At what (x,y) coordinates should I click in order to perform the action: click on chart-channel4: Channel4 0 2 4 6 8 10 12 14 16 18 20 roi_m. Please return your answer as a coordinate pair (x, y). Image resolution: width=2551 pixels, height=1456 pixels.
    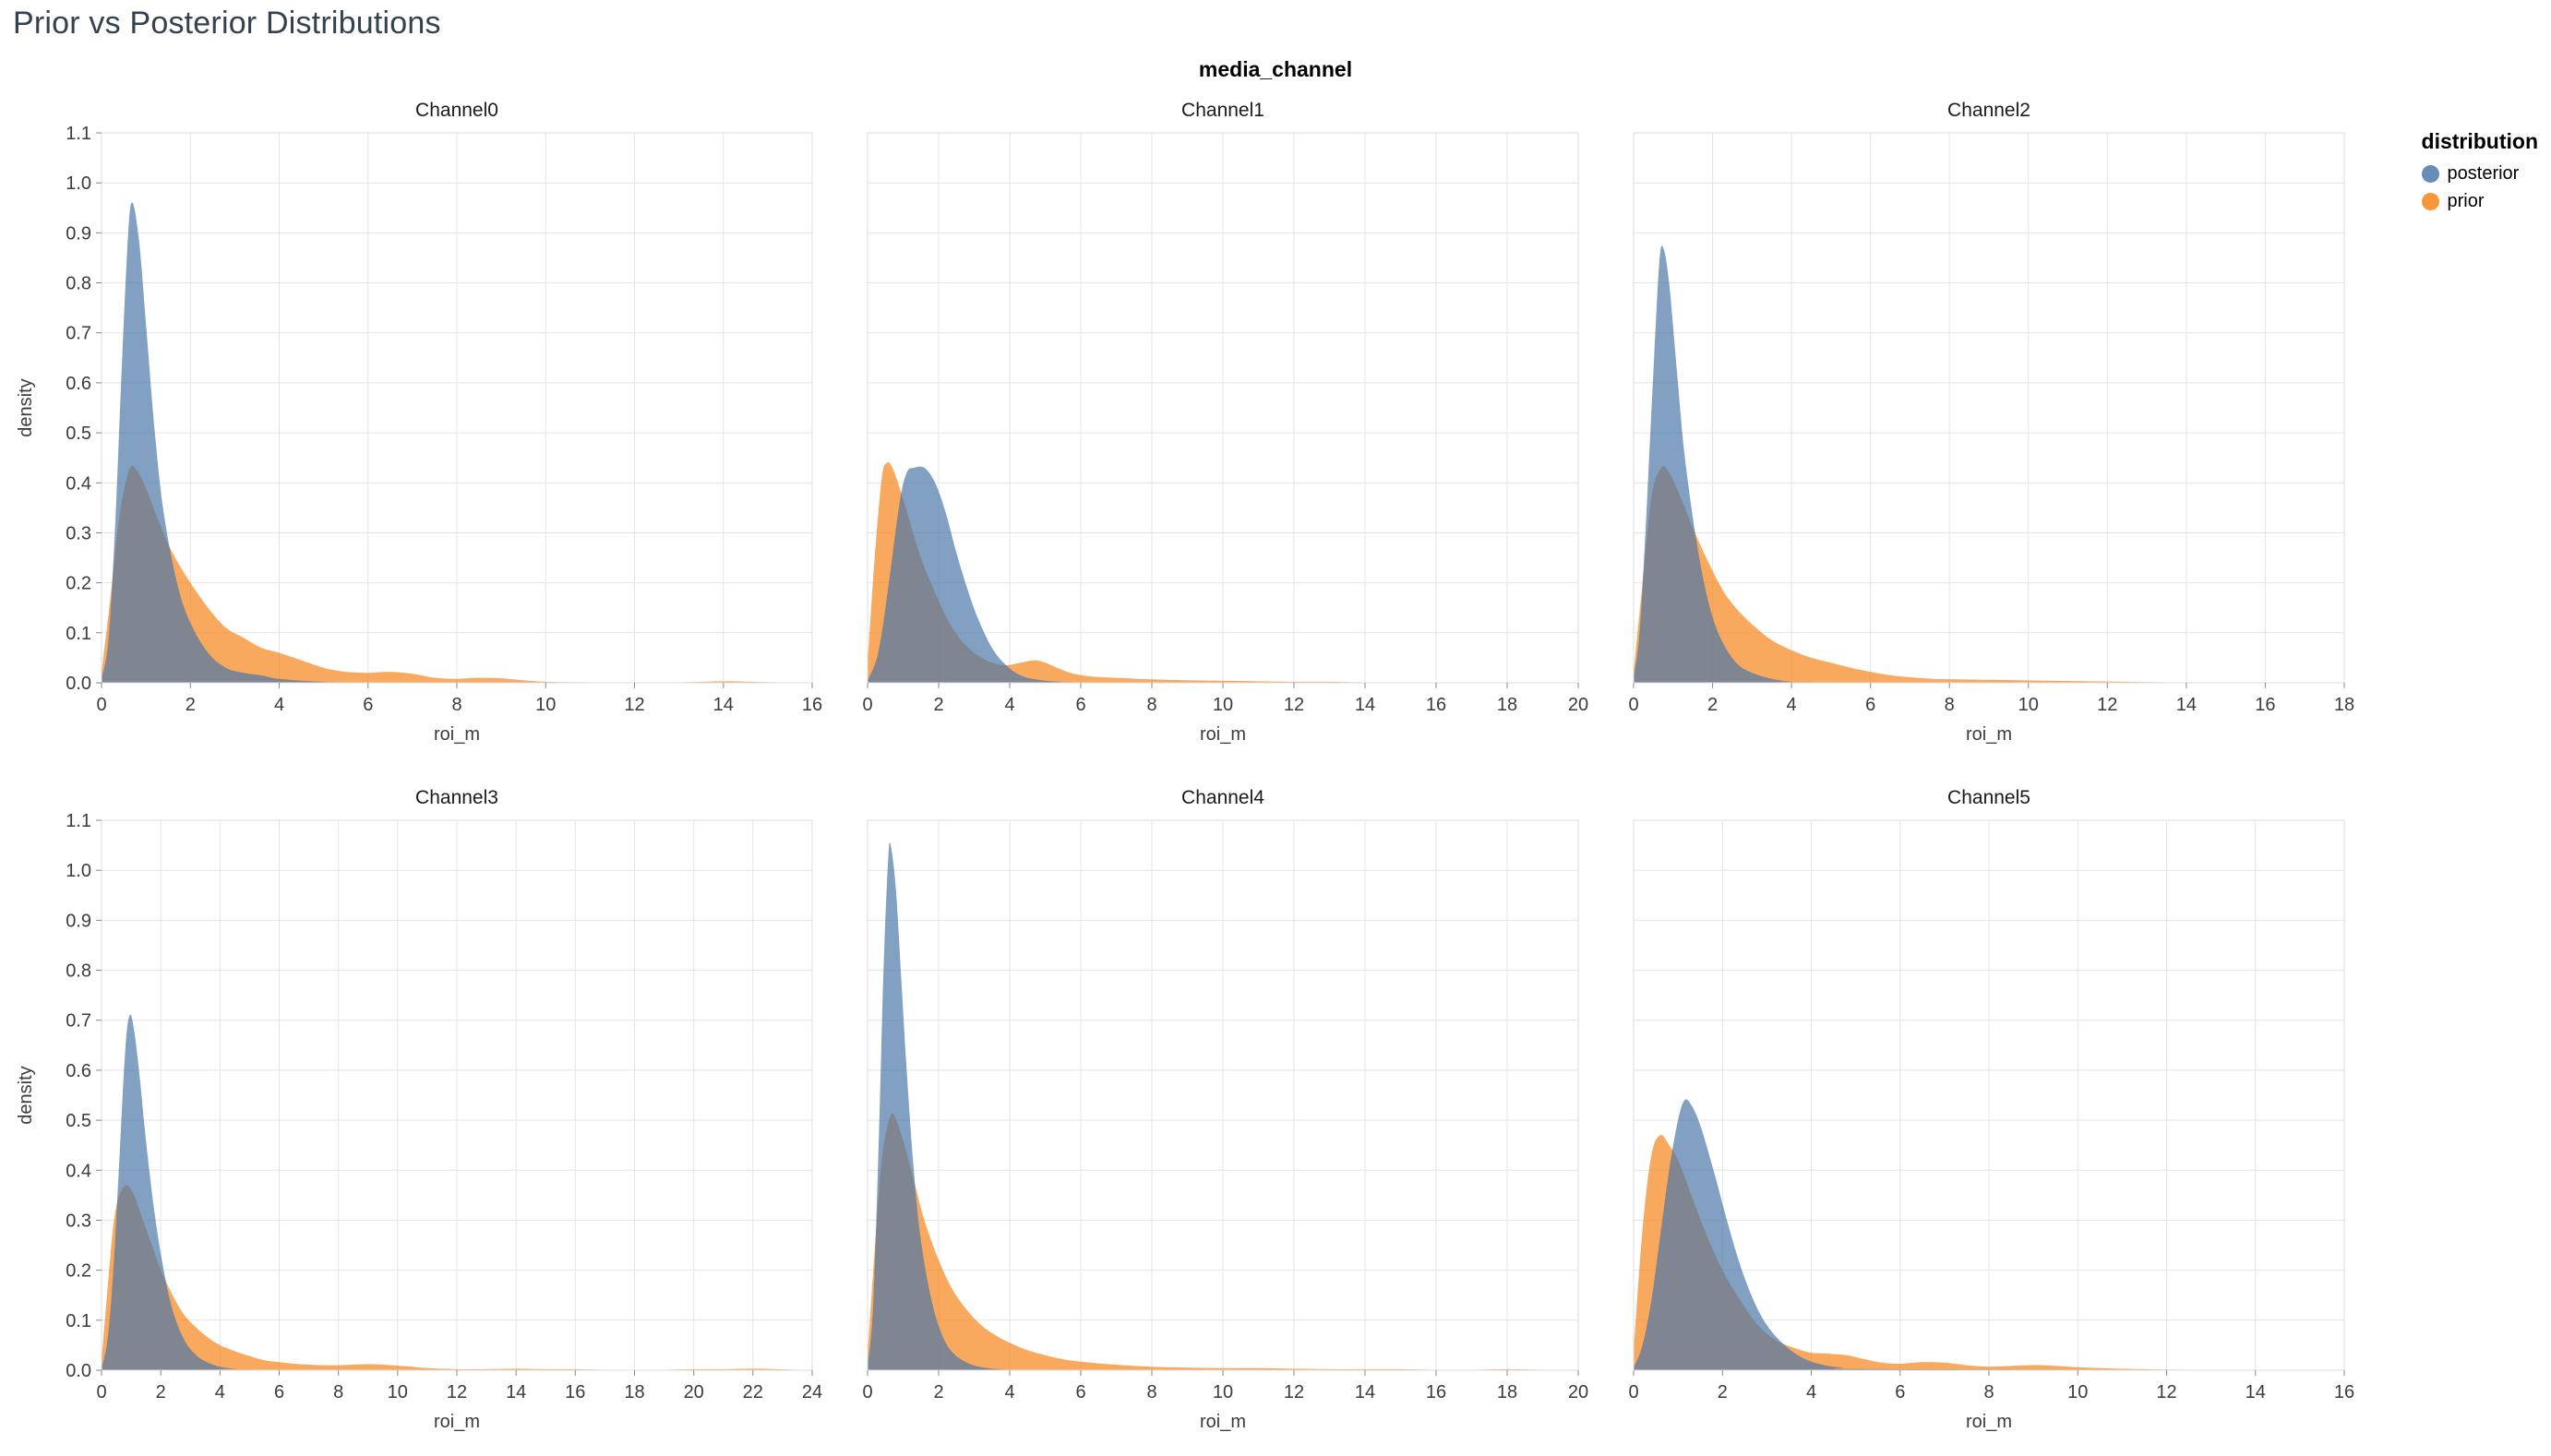
    Looking at the image, I should click on (1206, 1118).